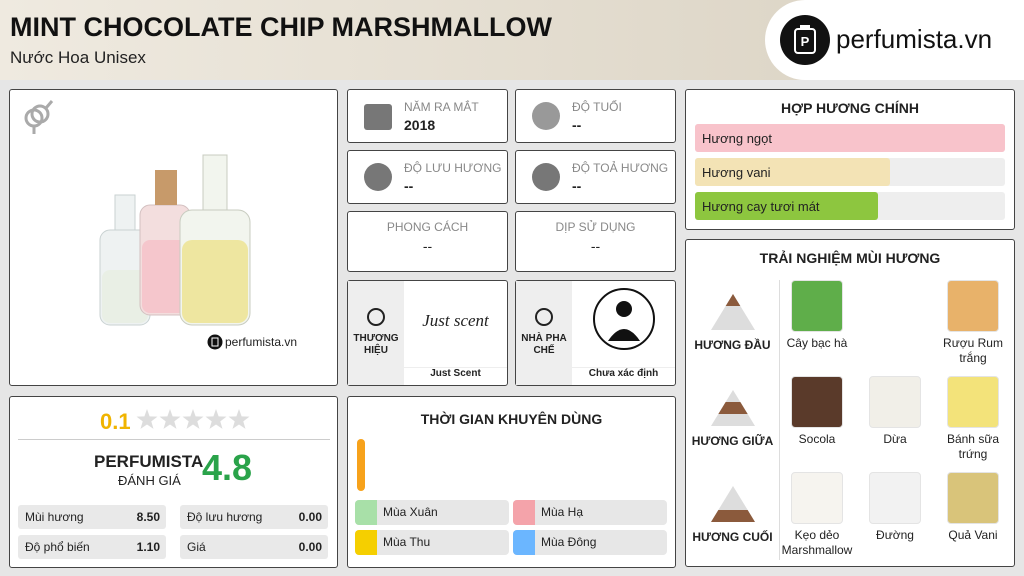  Describe the element at coordinates (817, 542) in the screenshot. I see `note-label: Kẹo dẻo Marshmallow` at that location.